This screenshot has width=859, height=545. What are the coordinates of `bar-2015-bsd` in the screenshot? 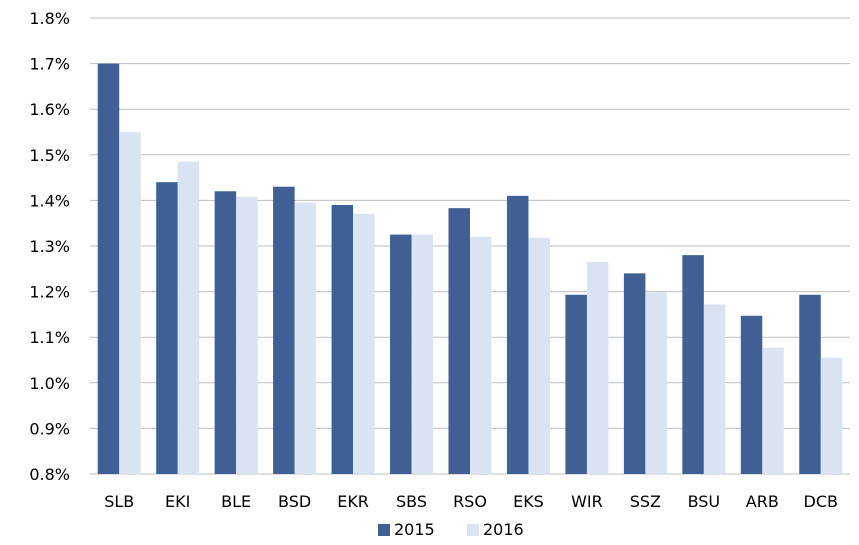 It's located at (284, 330).